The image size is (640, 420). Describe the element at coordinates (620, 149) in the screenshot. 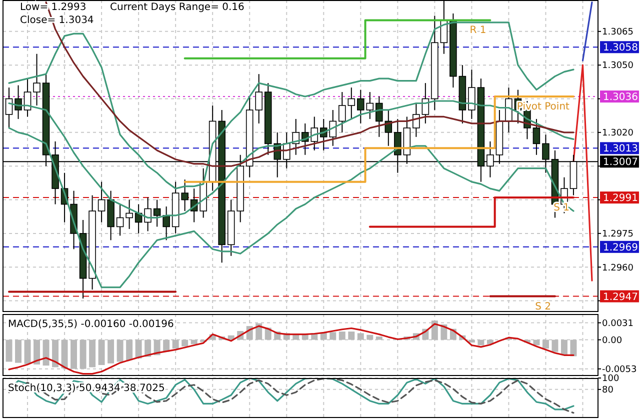

I see `ref-line-label: 1.3013` at that location.